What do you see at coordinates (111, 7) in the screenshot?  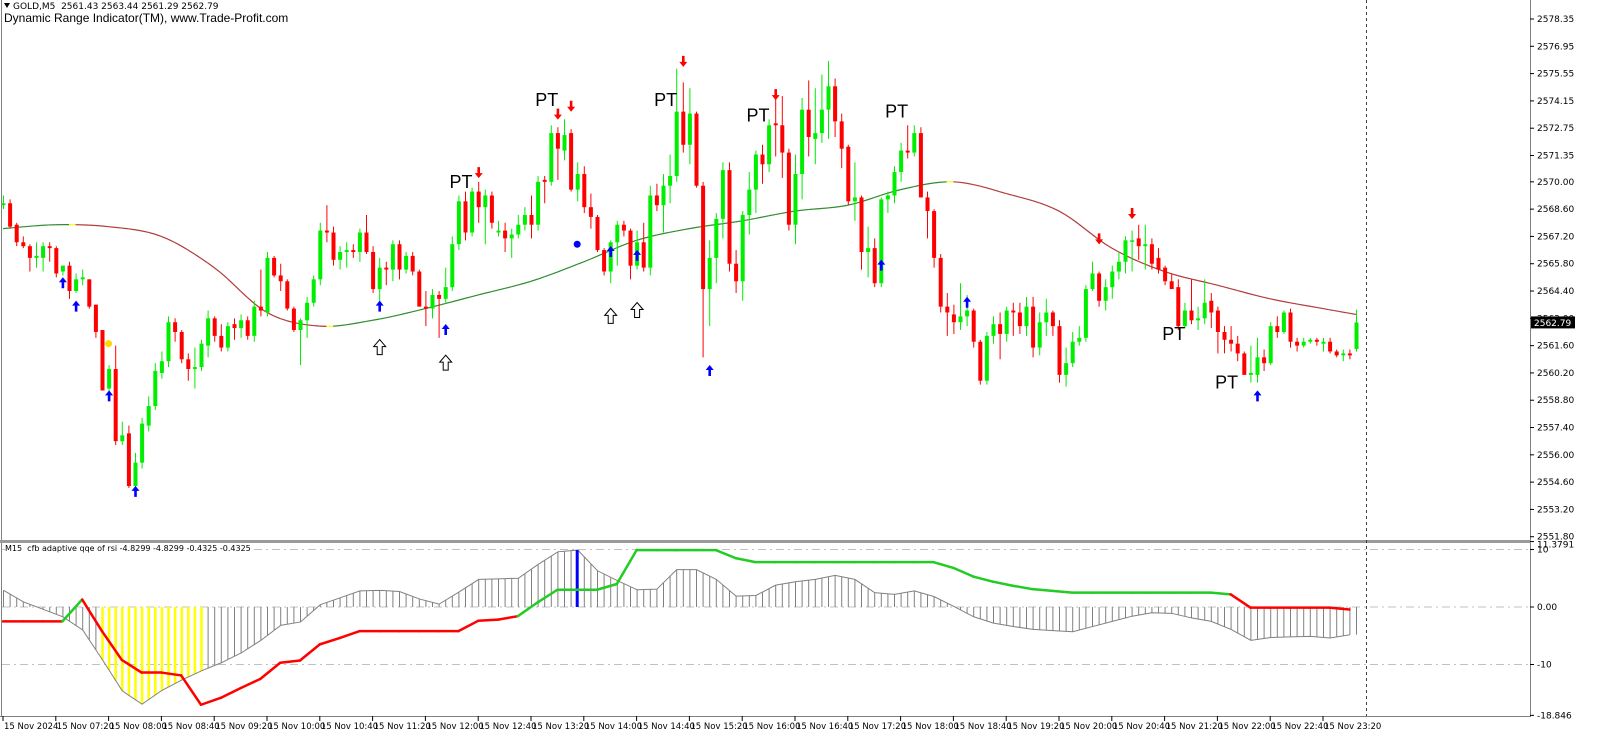 I see `symbol-ohlc-line: GOLD,M5 2561.43 2563.44 2561.29 2562.79` at bounding box center [111, 7].